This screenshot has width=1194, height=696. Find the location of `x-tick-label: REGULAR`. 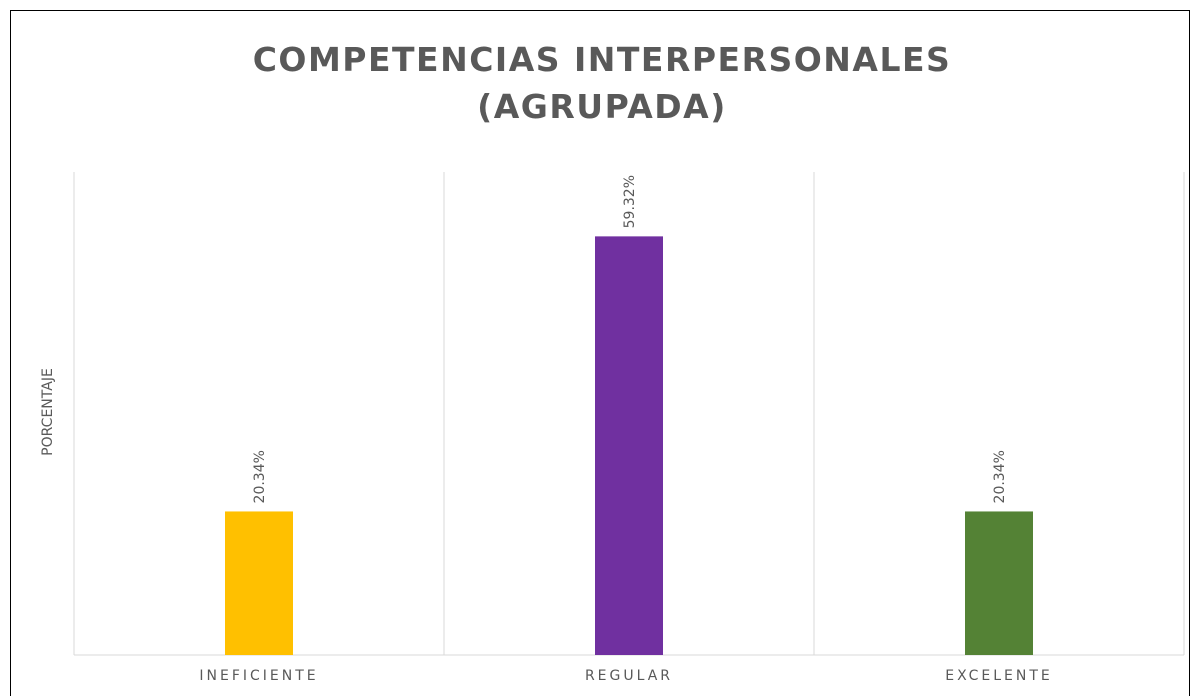

x-tick-label: REGULAR is located at coordinates (629, 676).